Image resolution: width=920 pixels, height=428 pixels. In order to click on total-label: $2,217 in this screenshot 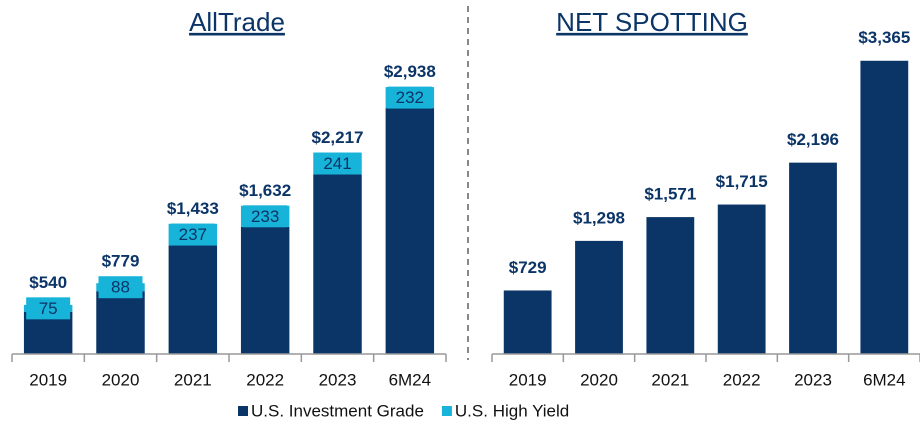, I will do `click(338, 137)`.